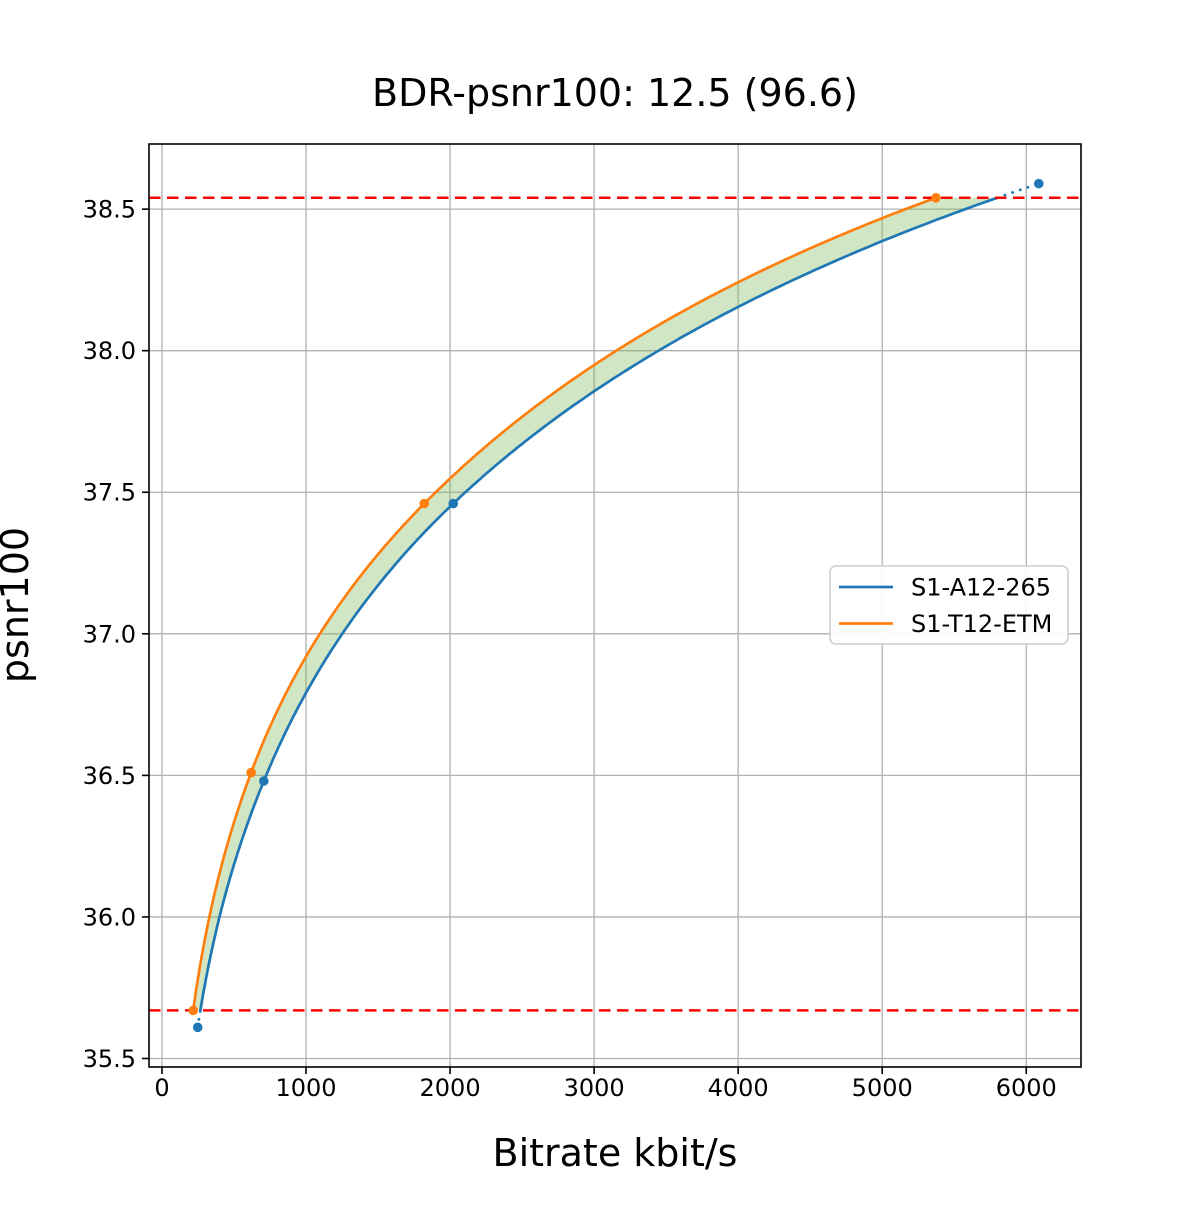 This screenshot has height=1205, width=1200. Describe the element at coordinates (949, 605) in the screenshot. I see `legend: S1-A12-265 S1-T12-ETM` at that location.